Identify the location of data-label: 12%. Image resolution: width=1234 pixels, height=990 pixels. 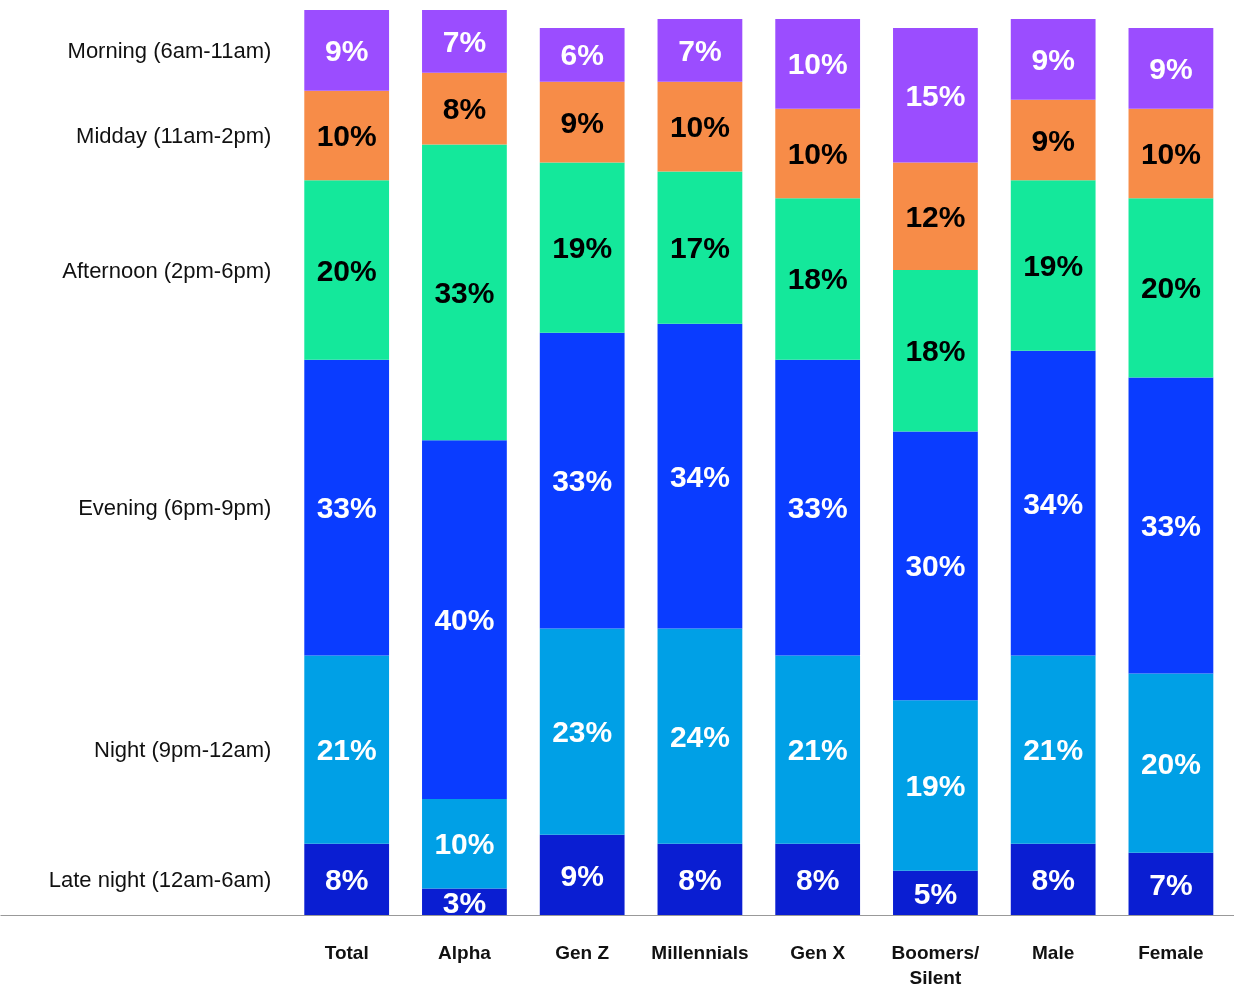
(935, 216).